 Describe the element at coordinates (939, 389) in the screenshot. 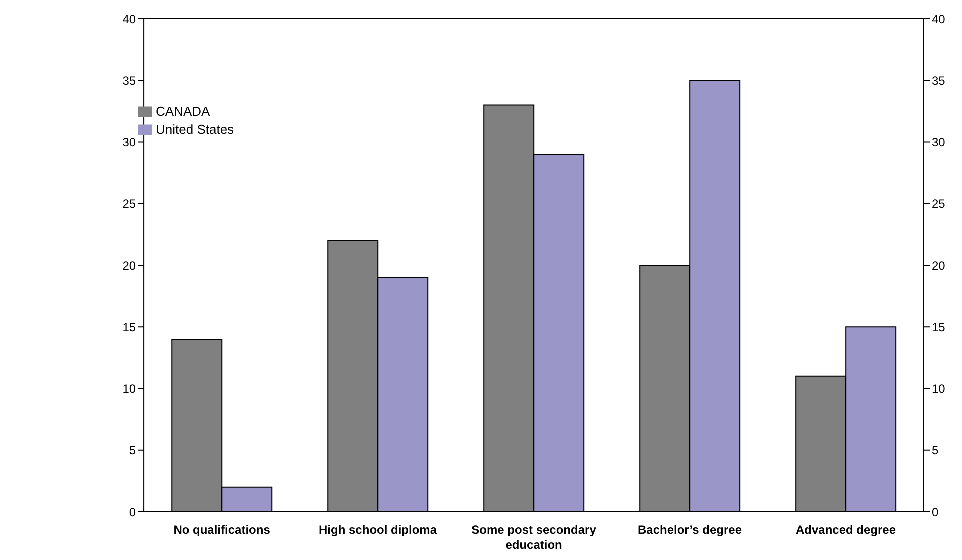

I see `y2-tick-label: 10` at that location.